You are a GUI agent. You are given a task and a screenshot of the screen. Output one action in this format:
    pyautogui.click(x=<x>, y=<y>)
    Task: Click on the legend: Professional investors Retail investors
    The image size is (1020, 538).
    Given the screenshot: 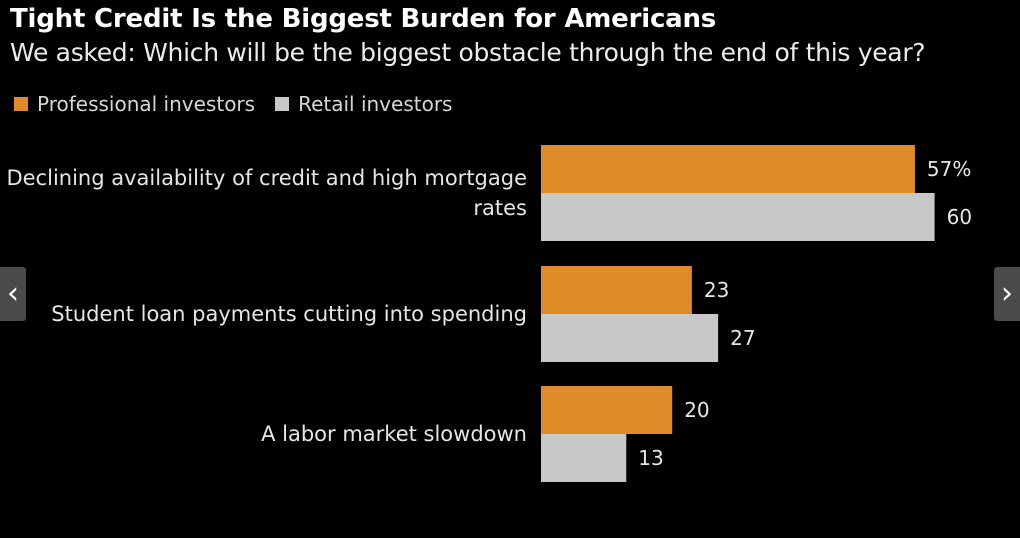 What is the action you would take?
    pyautogui.click(x=243, y=104)
    